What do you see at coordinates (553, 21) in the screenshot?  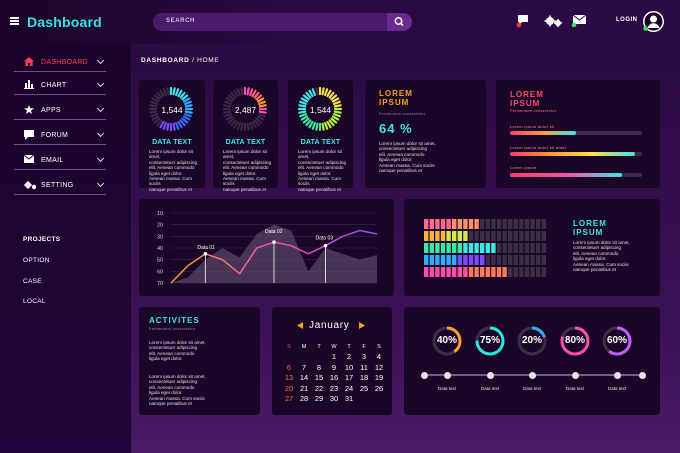 I see `settings-gears-icon` at bounding box center [553, 21].